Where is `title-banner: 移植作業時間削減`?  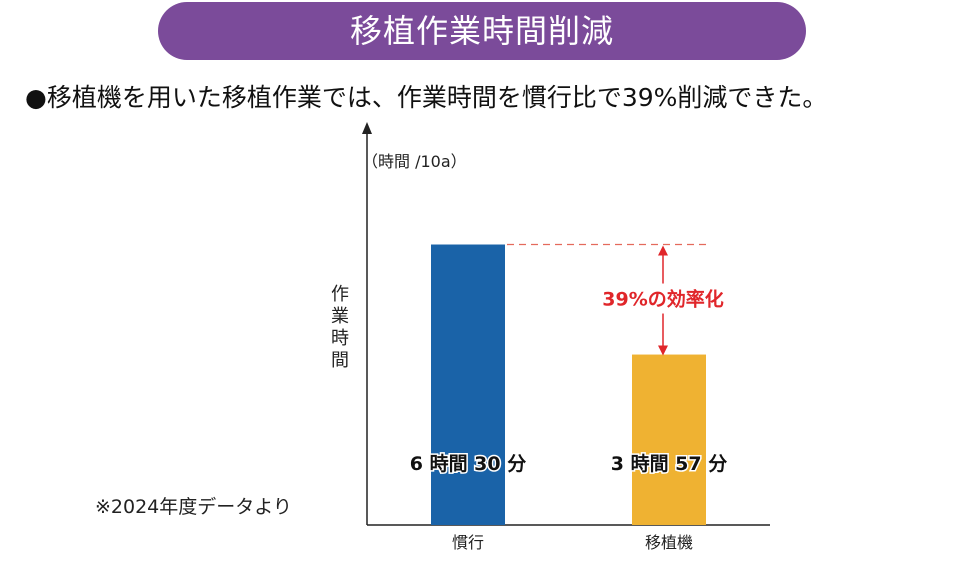 title-banner: 移植作業時間削減 is located at coordinates (482, 31).